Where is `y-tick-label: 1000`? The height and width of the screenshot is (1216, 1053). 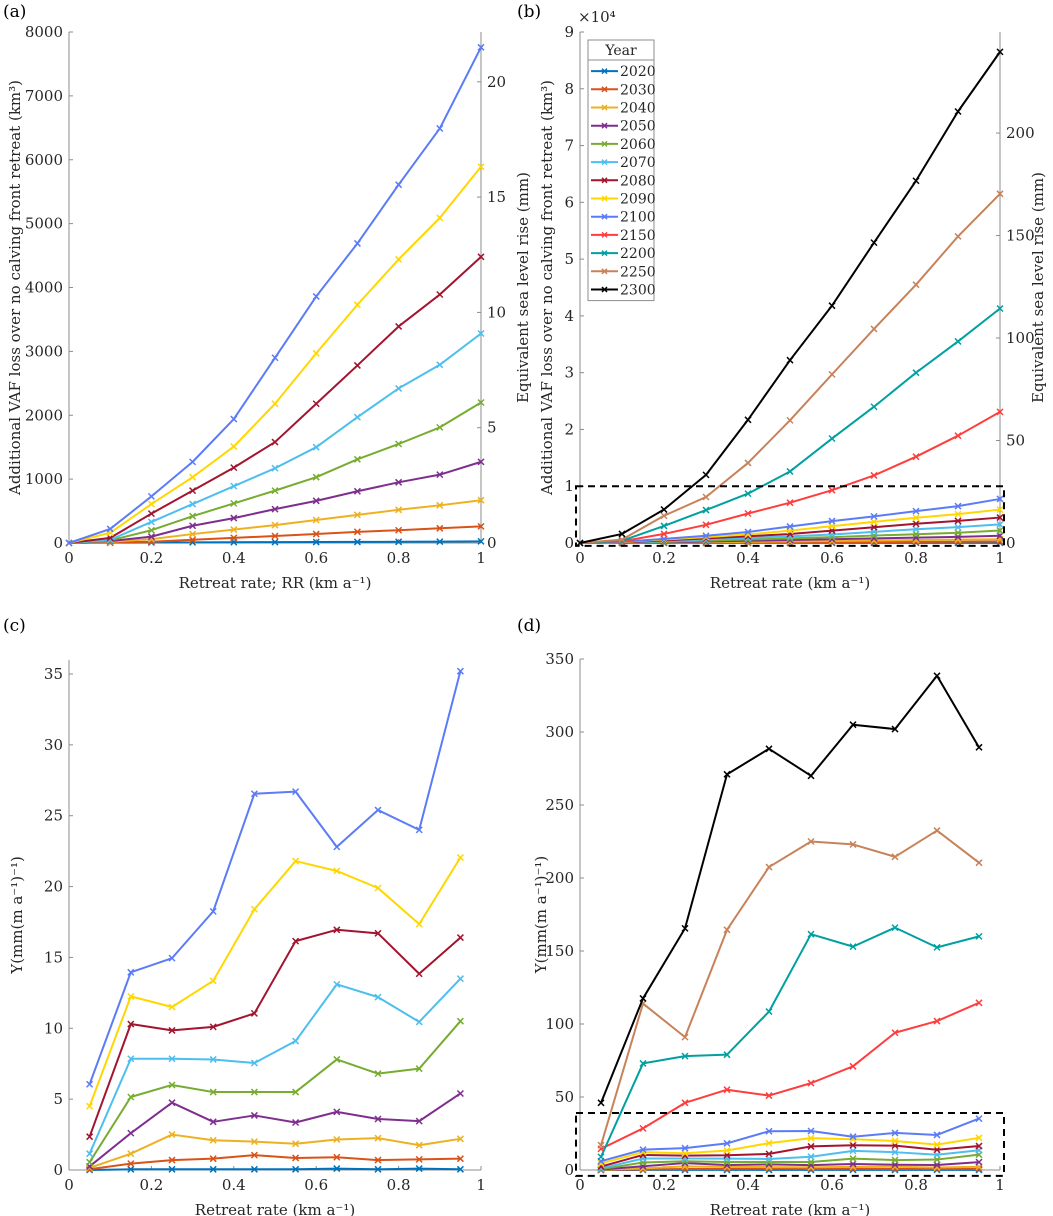
y-tick-label: 1000 is located at coordinates (44, 479).